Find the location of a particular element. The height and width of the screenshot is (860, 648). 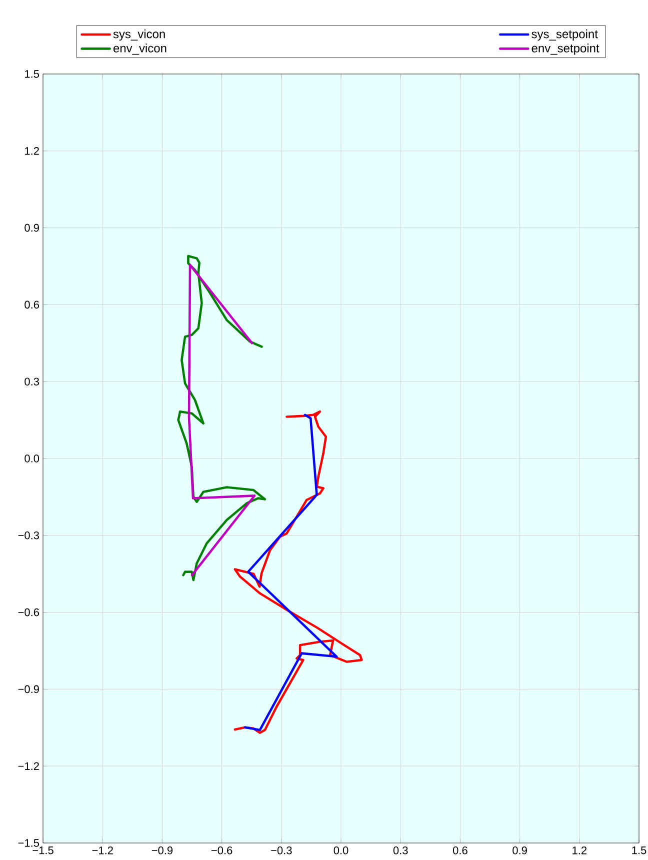

y-tick-label: −1.2 is located at coordinates (28, 766).